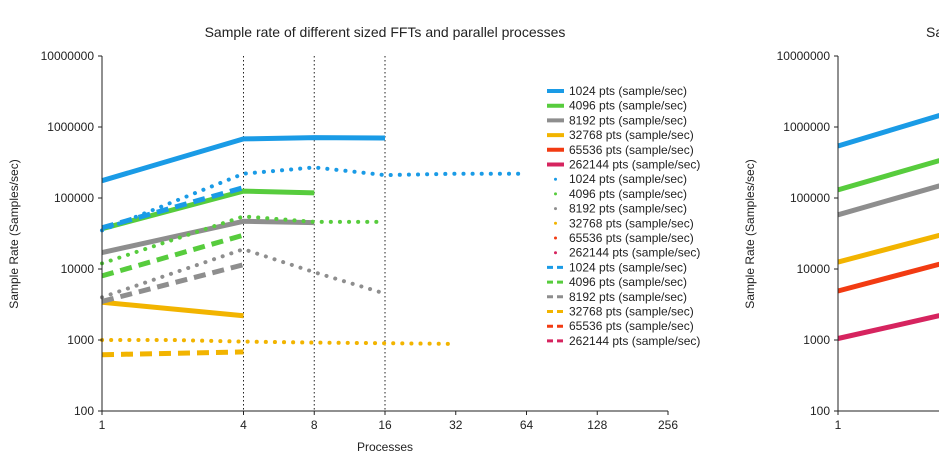 This screenshot has height=455, width=939. What do you see at coordinates (314, 425) in the screenshot?
I see `x-tick-label: 8` at bounding box center [314, 425].